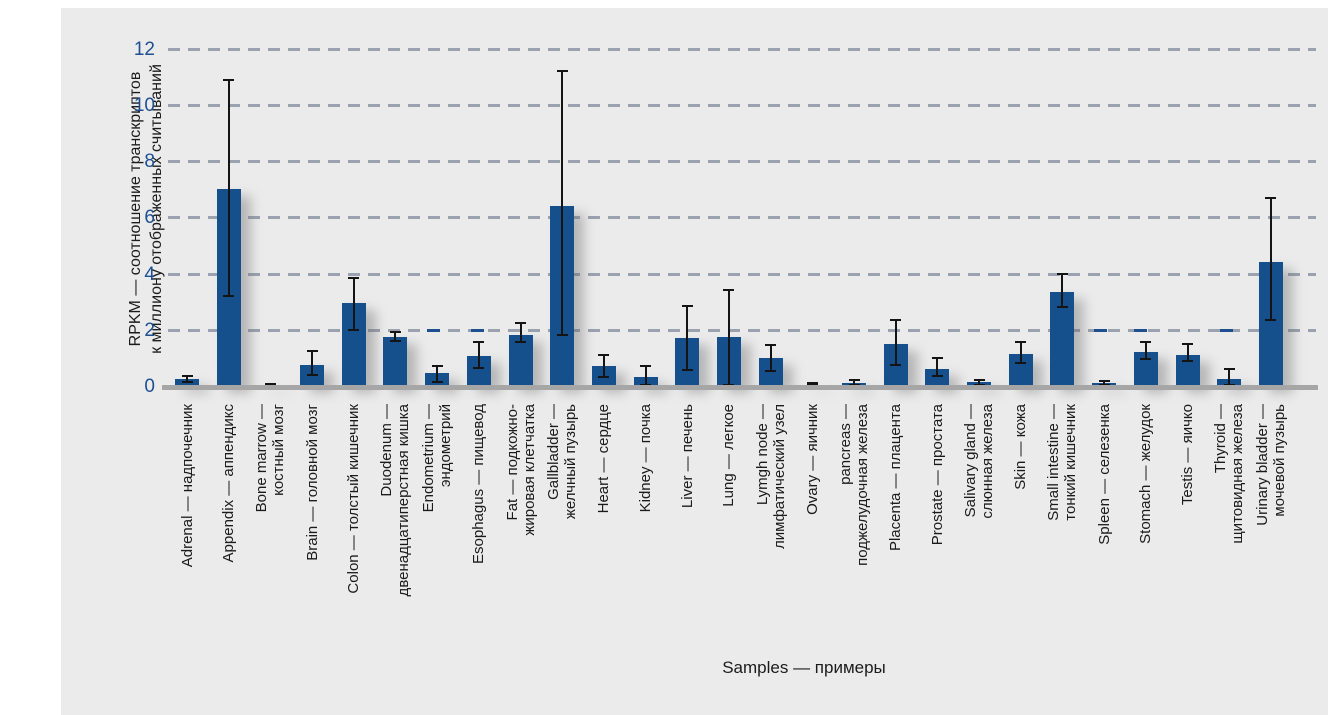 Image resolution: width=1328 pixels, height=715 pixels. Describe the element at coordinates (742, 105) in the screenshot. I see `gridline-y10` at that location.